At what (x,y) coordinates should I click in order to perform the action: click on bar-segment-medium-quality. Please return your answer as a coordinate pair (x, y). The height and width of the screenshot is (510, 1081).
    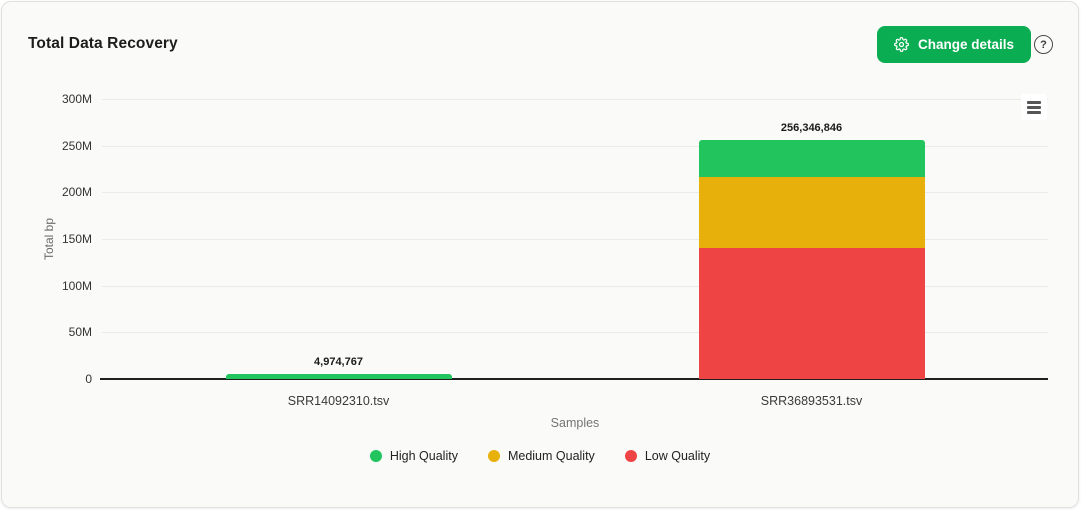
    Looking at the image, I should click on (811, 212).